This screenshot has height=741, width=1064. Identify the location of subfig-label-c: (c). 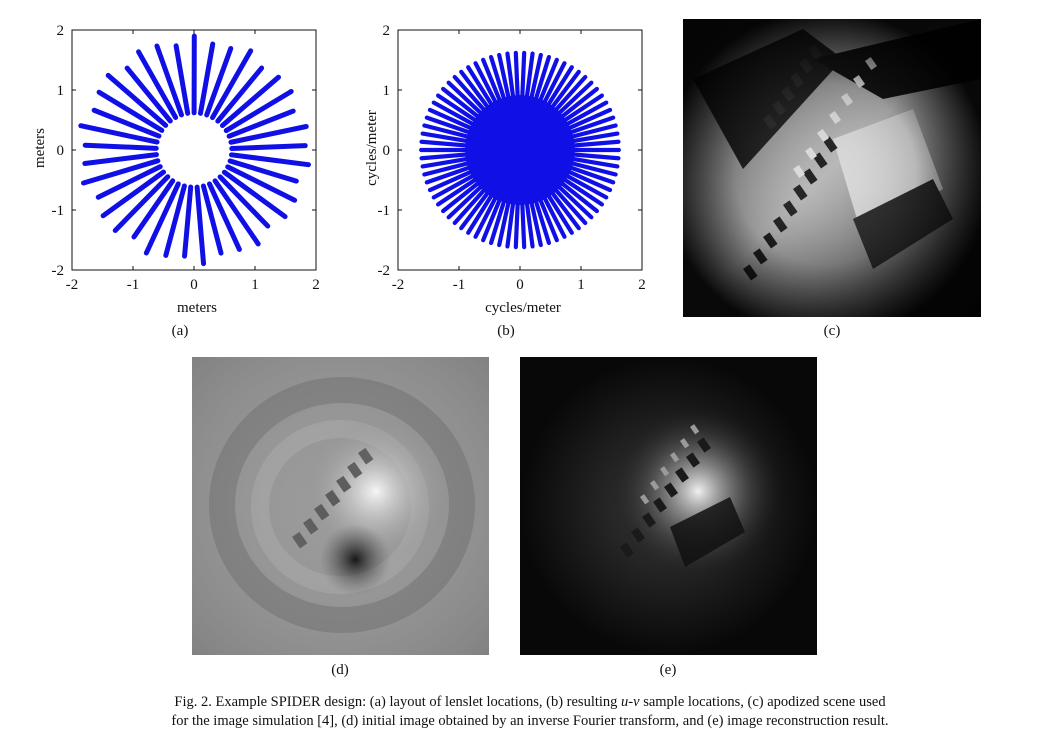
(832, 331).